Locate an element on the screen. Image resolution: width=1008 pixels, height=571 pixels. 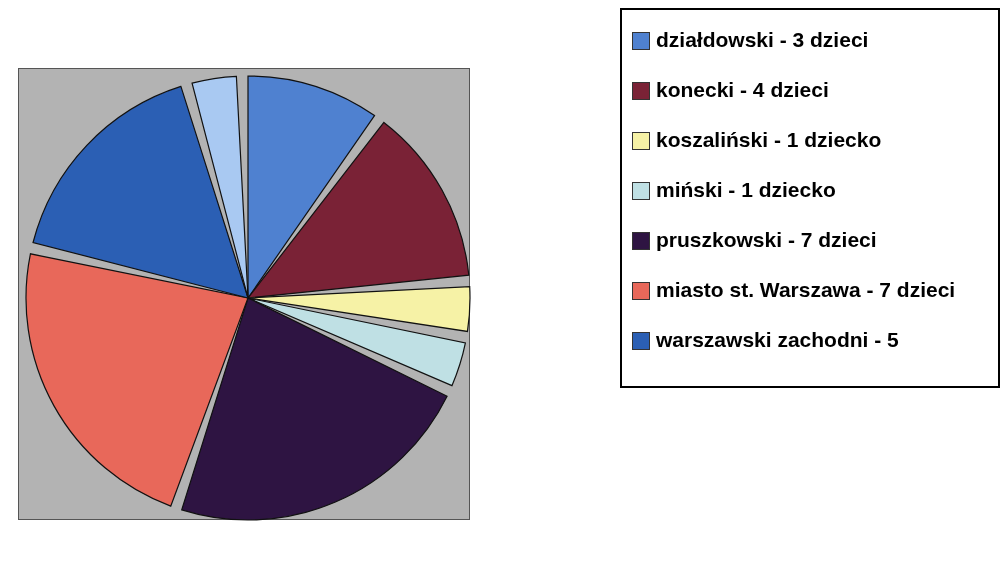
legend-label: pruszkowski - 7 dzieci is located at coordinates (766, 240).